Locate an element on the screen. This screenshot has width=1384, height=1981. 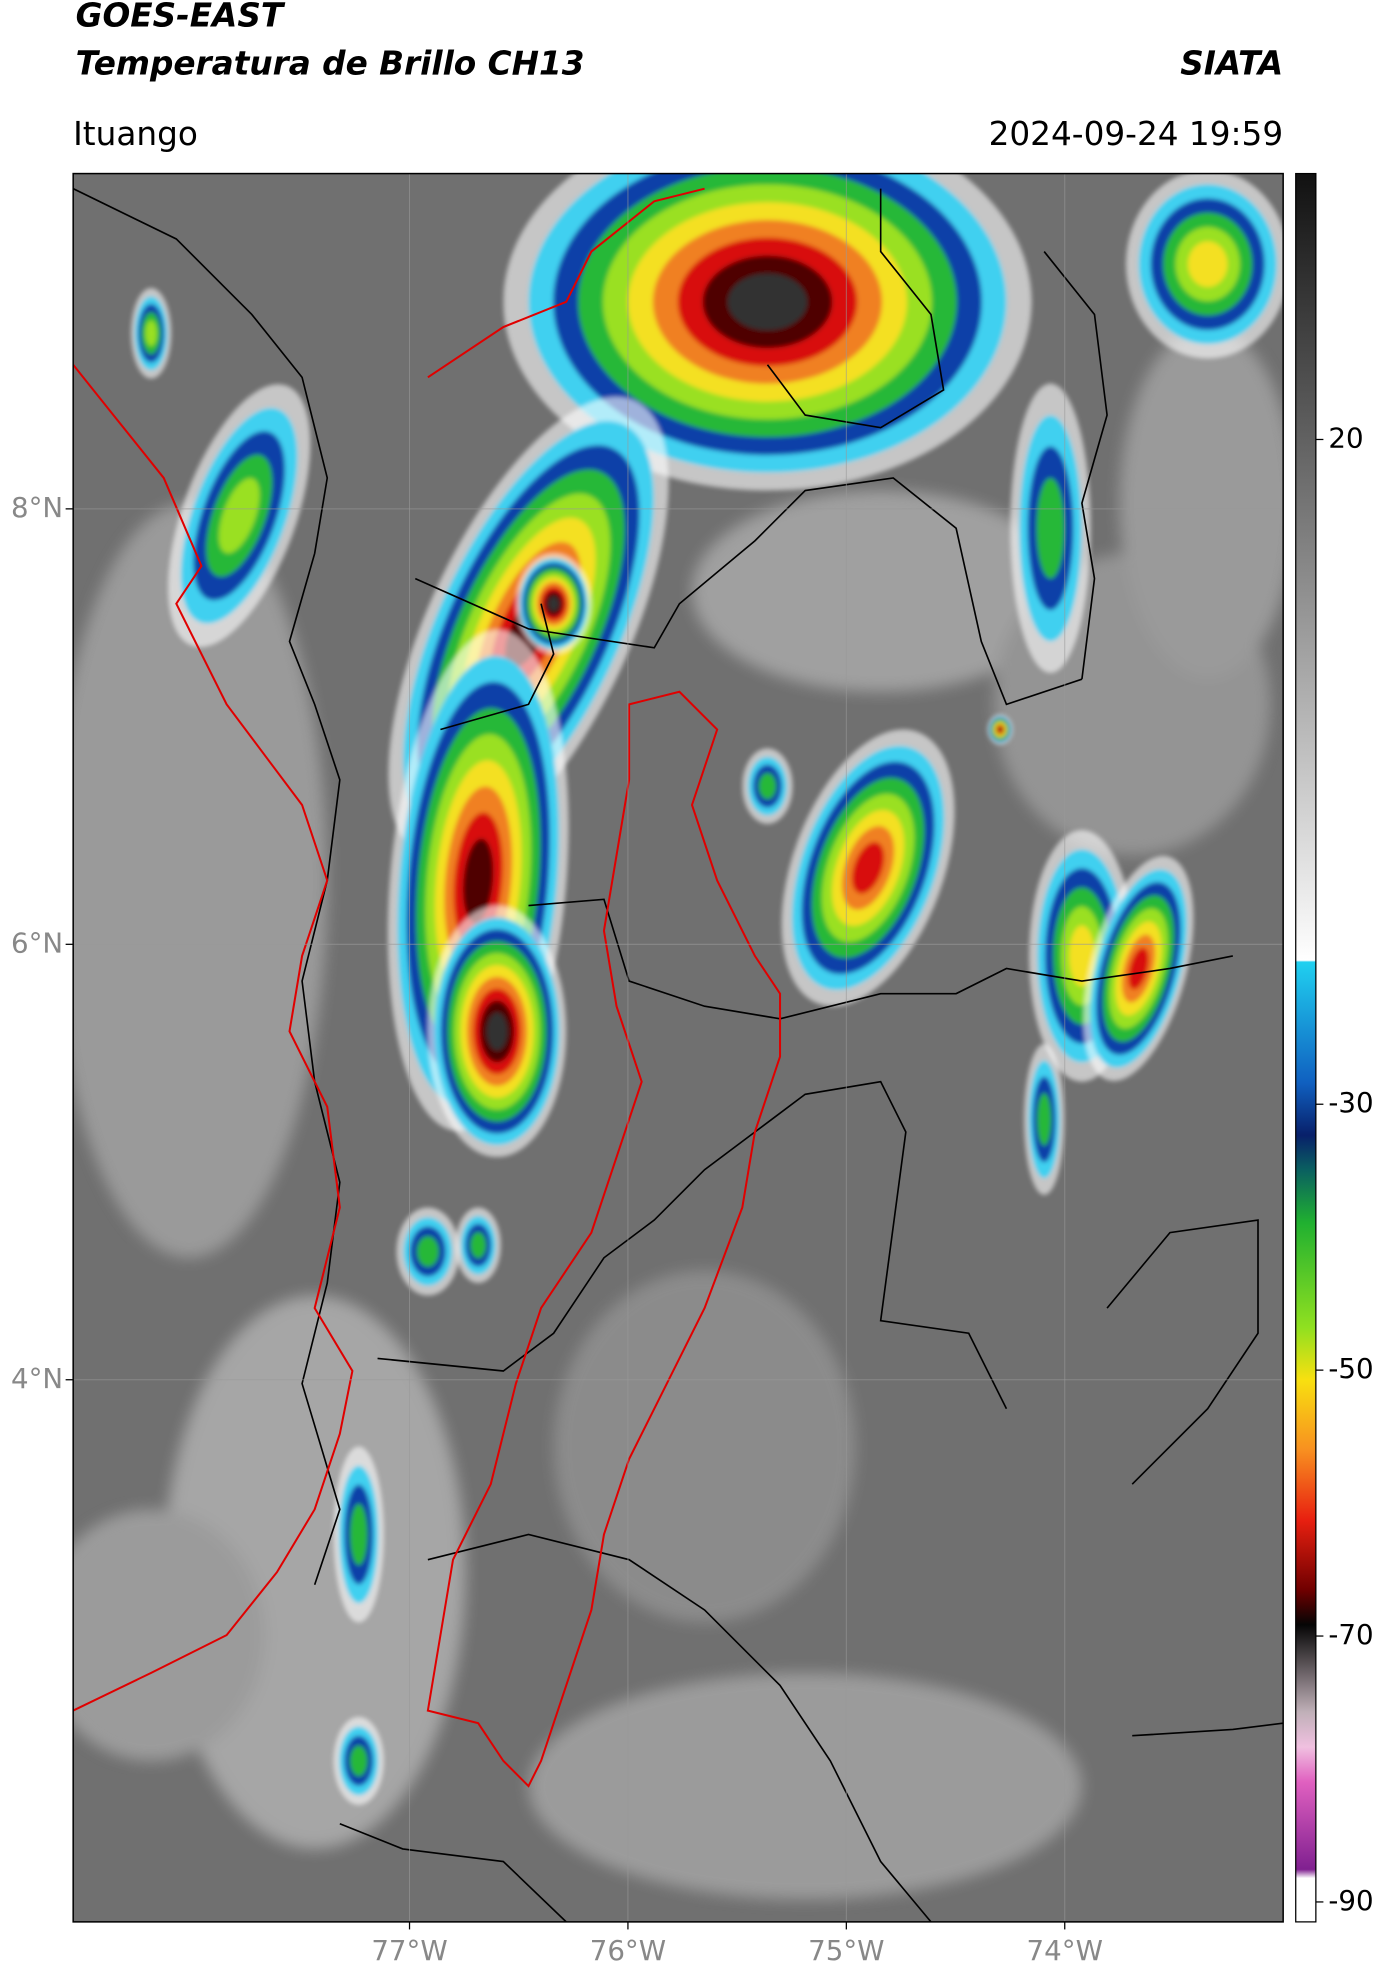
colorbar is located at coordinates (1306, 1047).